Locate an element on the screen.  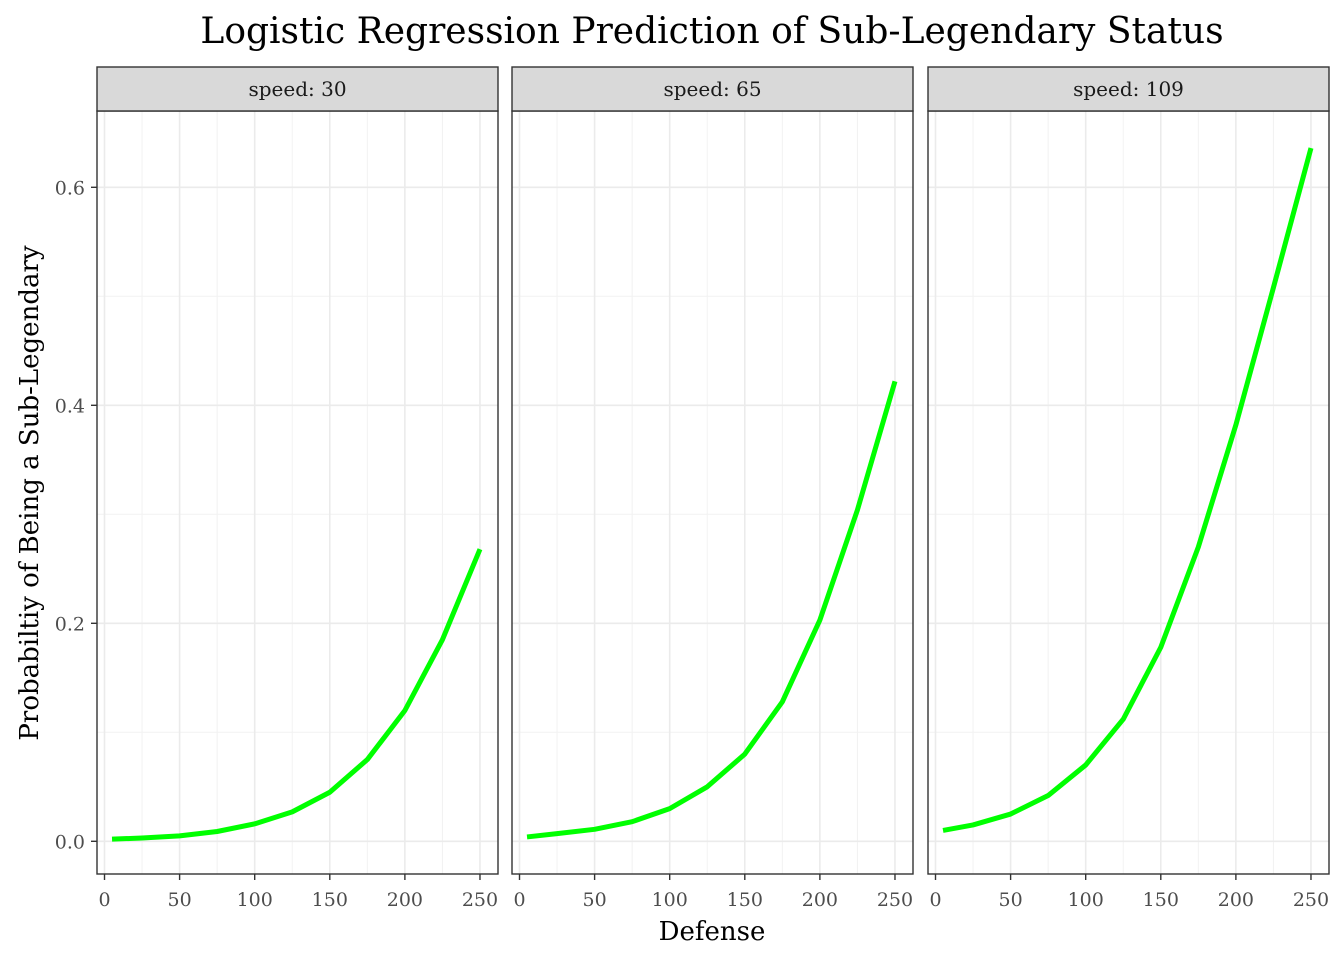
facet-strip-label: speed: 65 is located at coordinates (712, 89).